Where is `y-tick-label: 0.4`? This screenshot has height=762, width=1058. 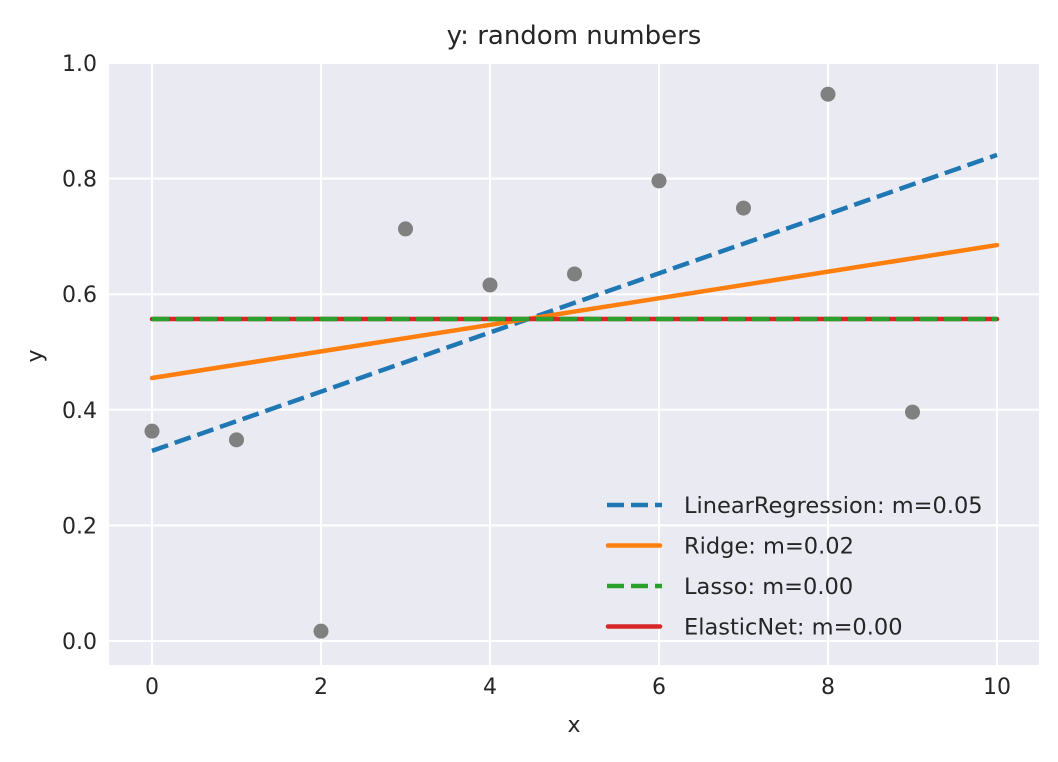
y-tick-label: 0.4 is located at coordinates (79, 411).